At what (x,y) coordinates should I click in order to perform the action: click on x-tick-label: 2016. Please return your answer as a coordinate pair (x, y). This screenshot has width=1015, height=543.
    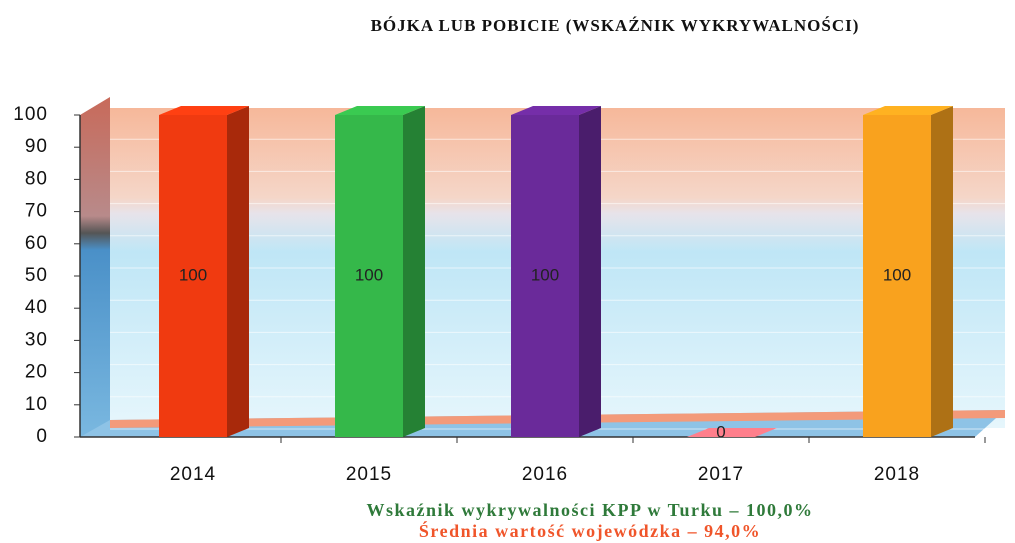
    Looking at the image, I should click on (545, 474).